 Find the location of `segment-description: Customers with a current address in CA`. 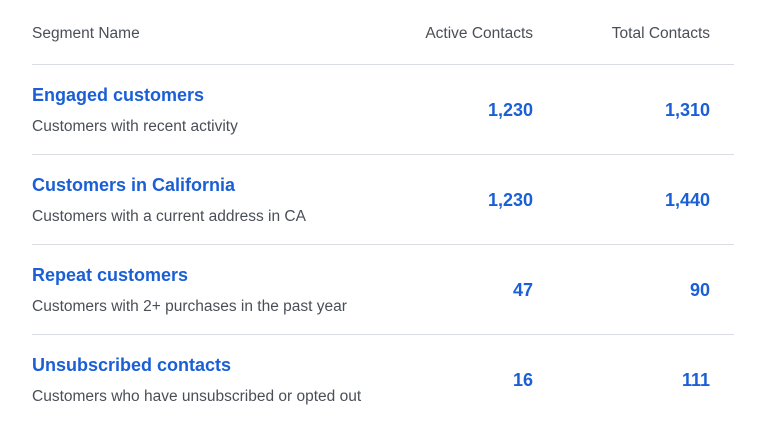

segment-description: Customers with a current address in CA is located at coordinates (169, 216).